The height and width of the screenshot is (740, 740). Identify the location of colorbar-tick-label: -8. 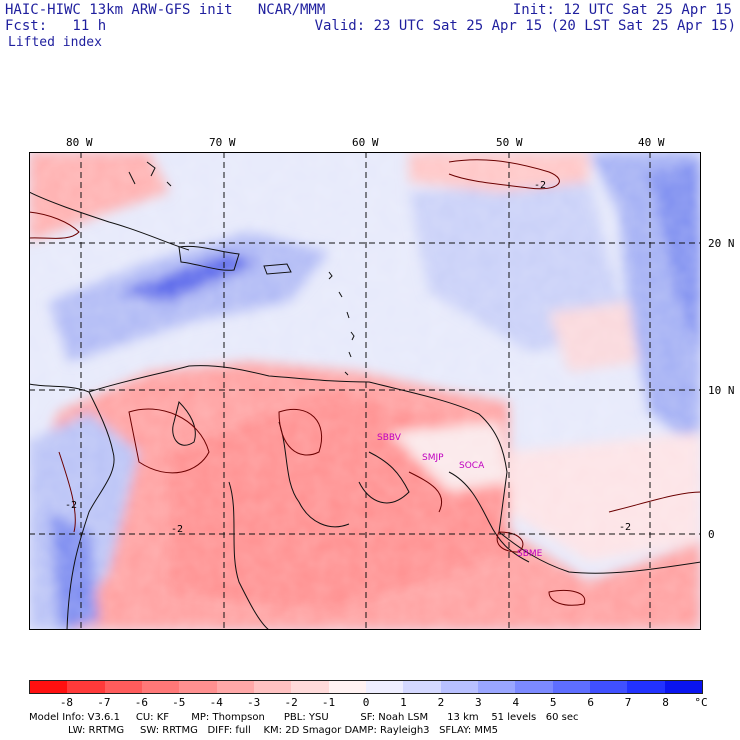
(66, 702).